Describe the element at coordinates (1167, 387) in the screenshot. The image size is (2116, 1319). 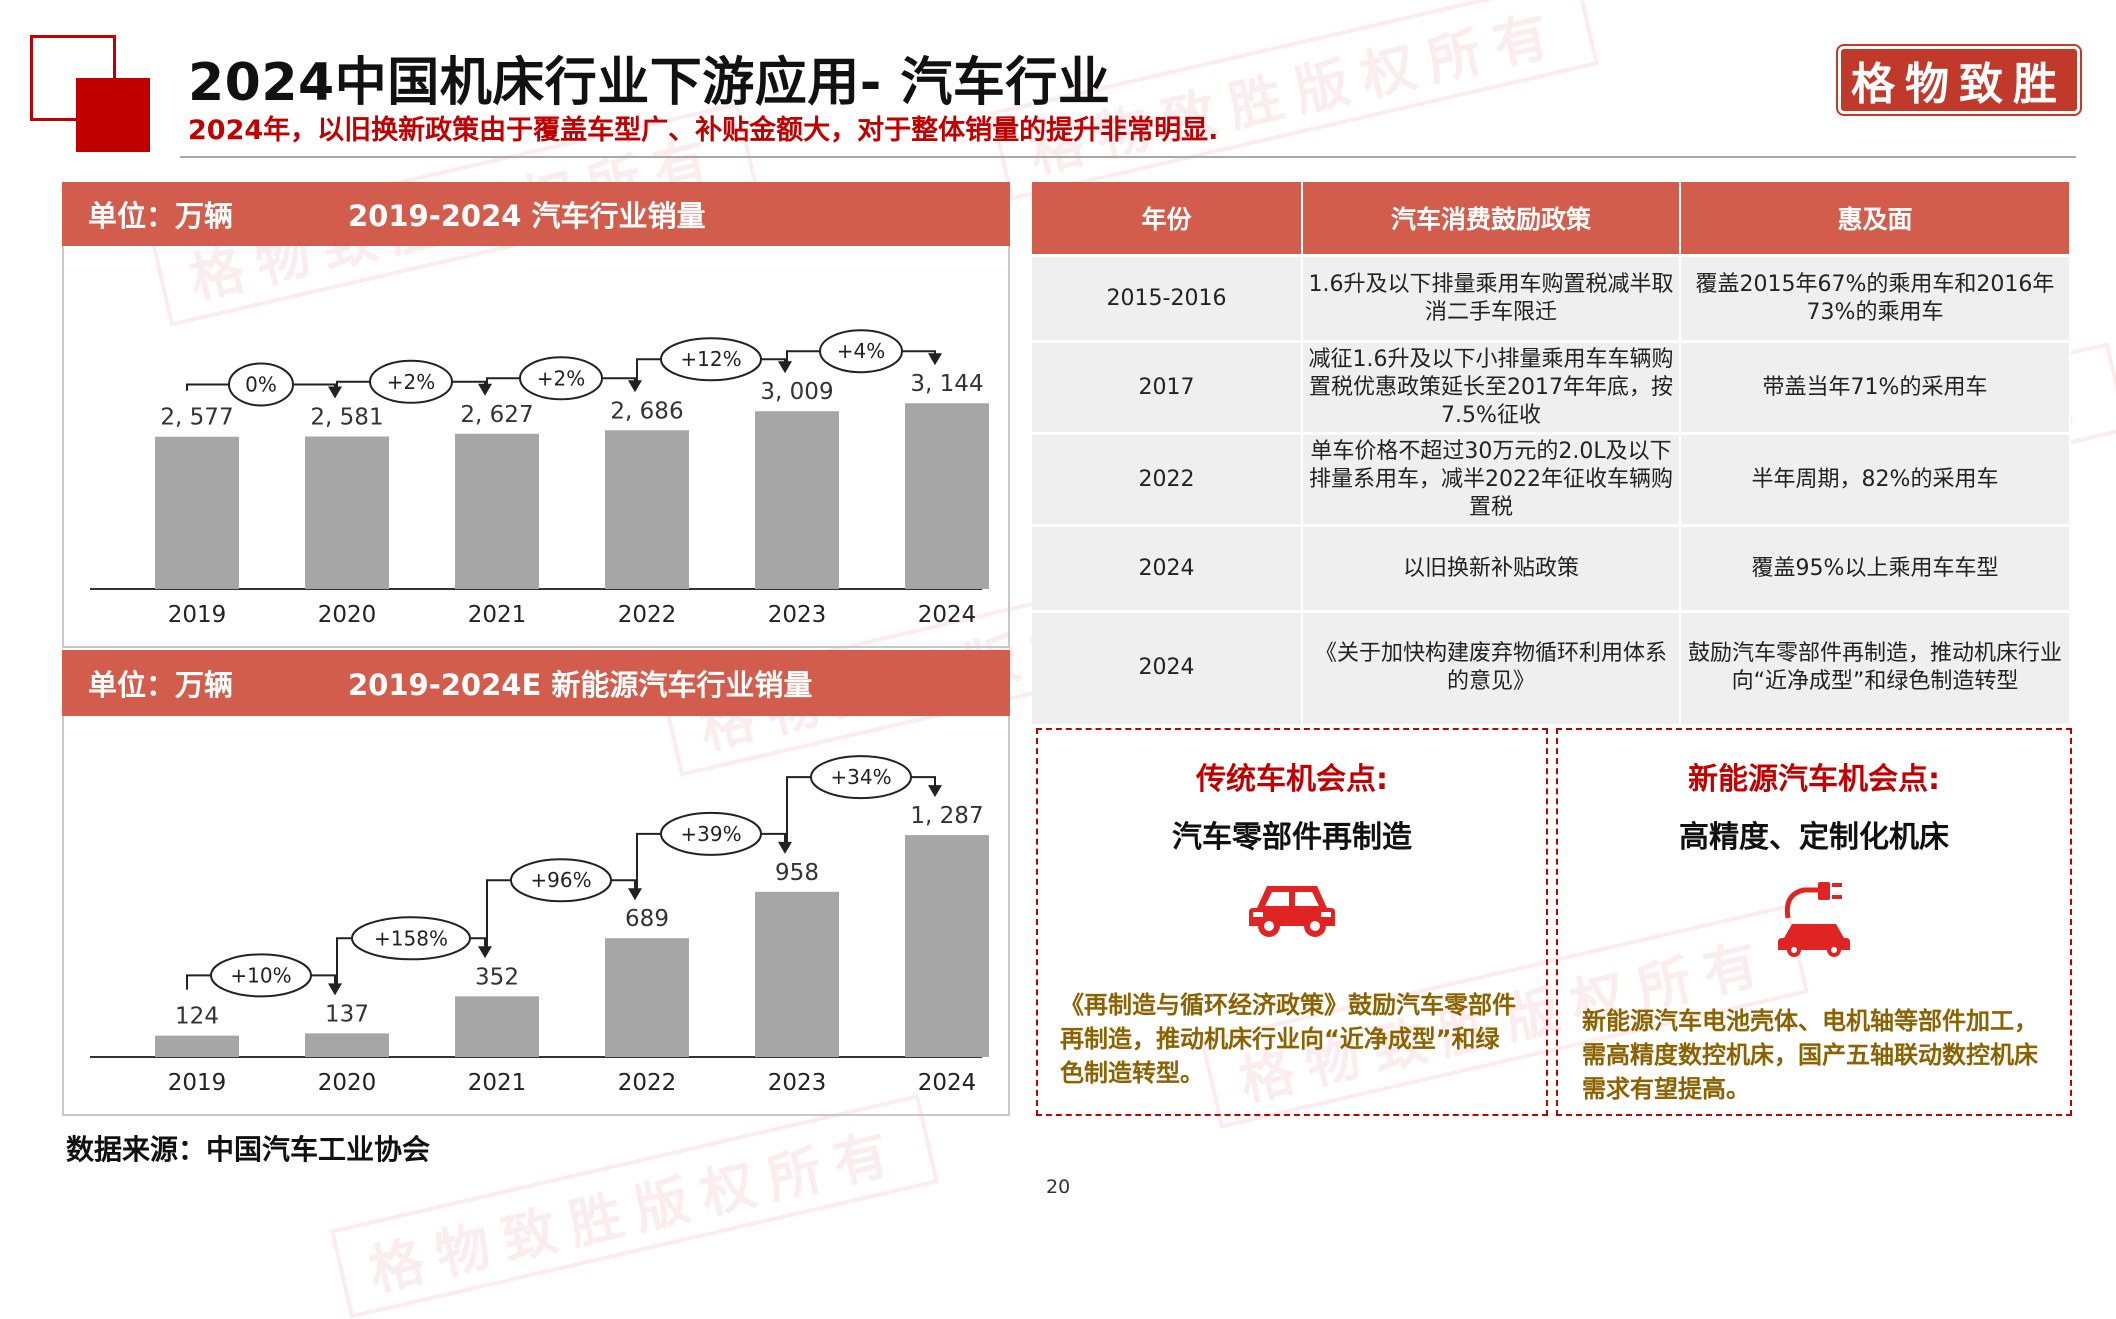
I see `table-cell-year: 2017` at that location.